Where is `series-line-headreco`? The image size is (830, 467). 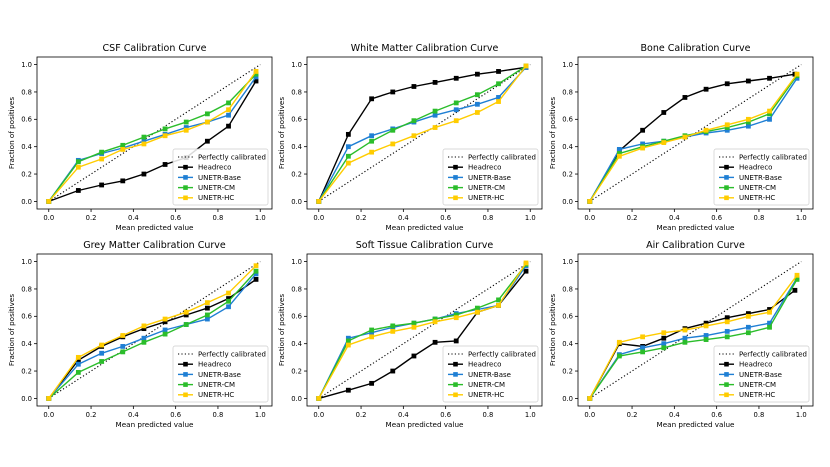
series-line-headreco is located at coordinates (692, 344).